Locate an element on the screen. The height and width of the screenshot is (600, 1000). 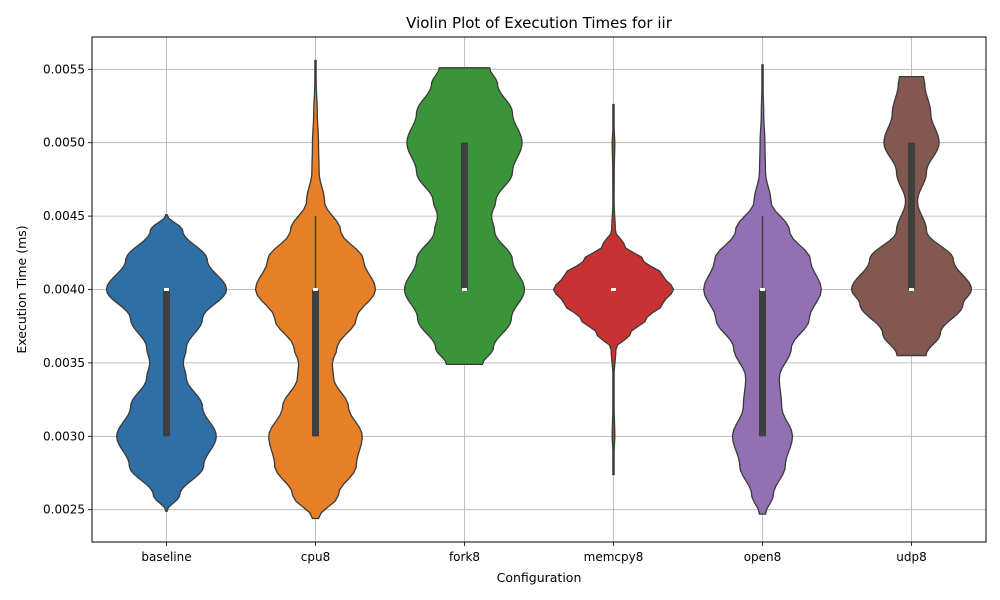
y-tick-label: 0.0035 is located at coordinates (64, 363).